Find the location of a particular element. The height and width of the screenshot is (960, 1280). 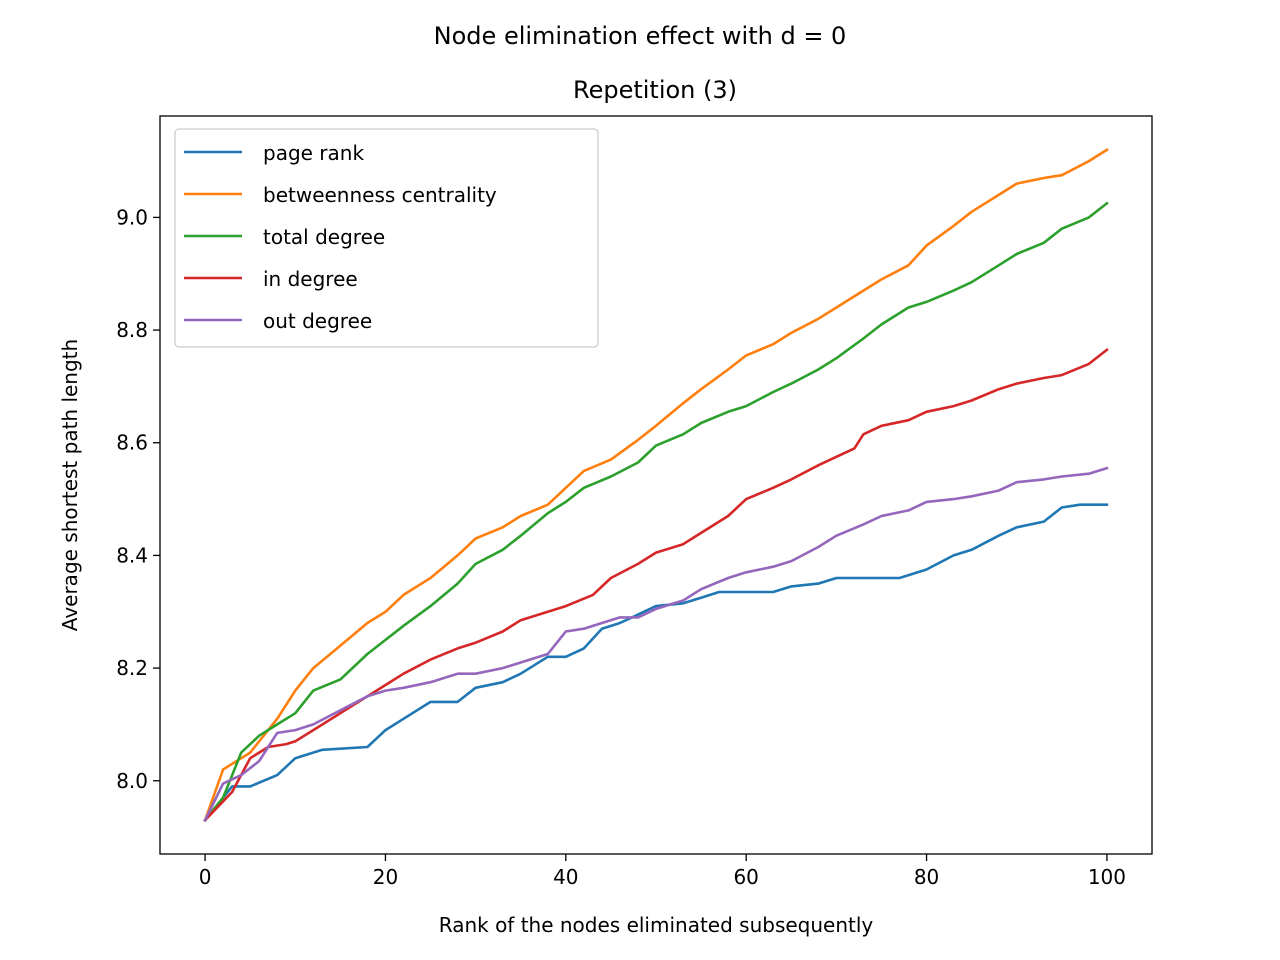

y-axis-label: Average shortest path length is located at coordinates (70, 485).